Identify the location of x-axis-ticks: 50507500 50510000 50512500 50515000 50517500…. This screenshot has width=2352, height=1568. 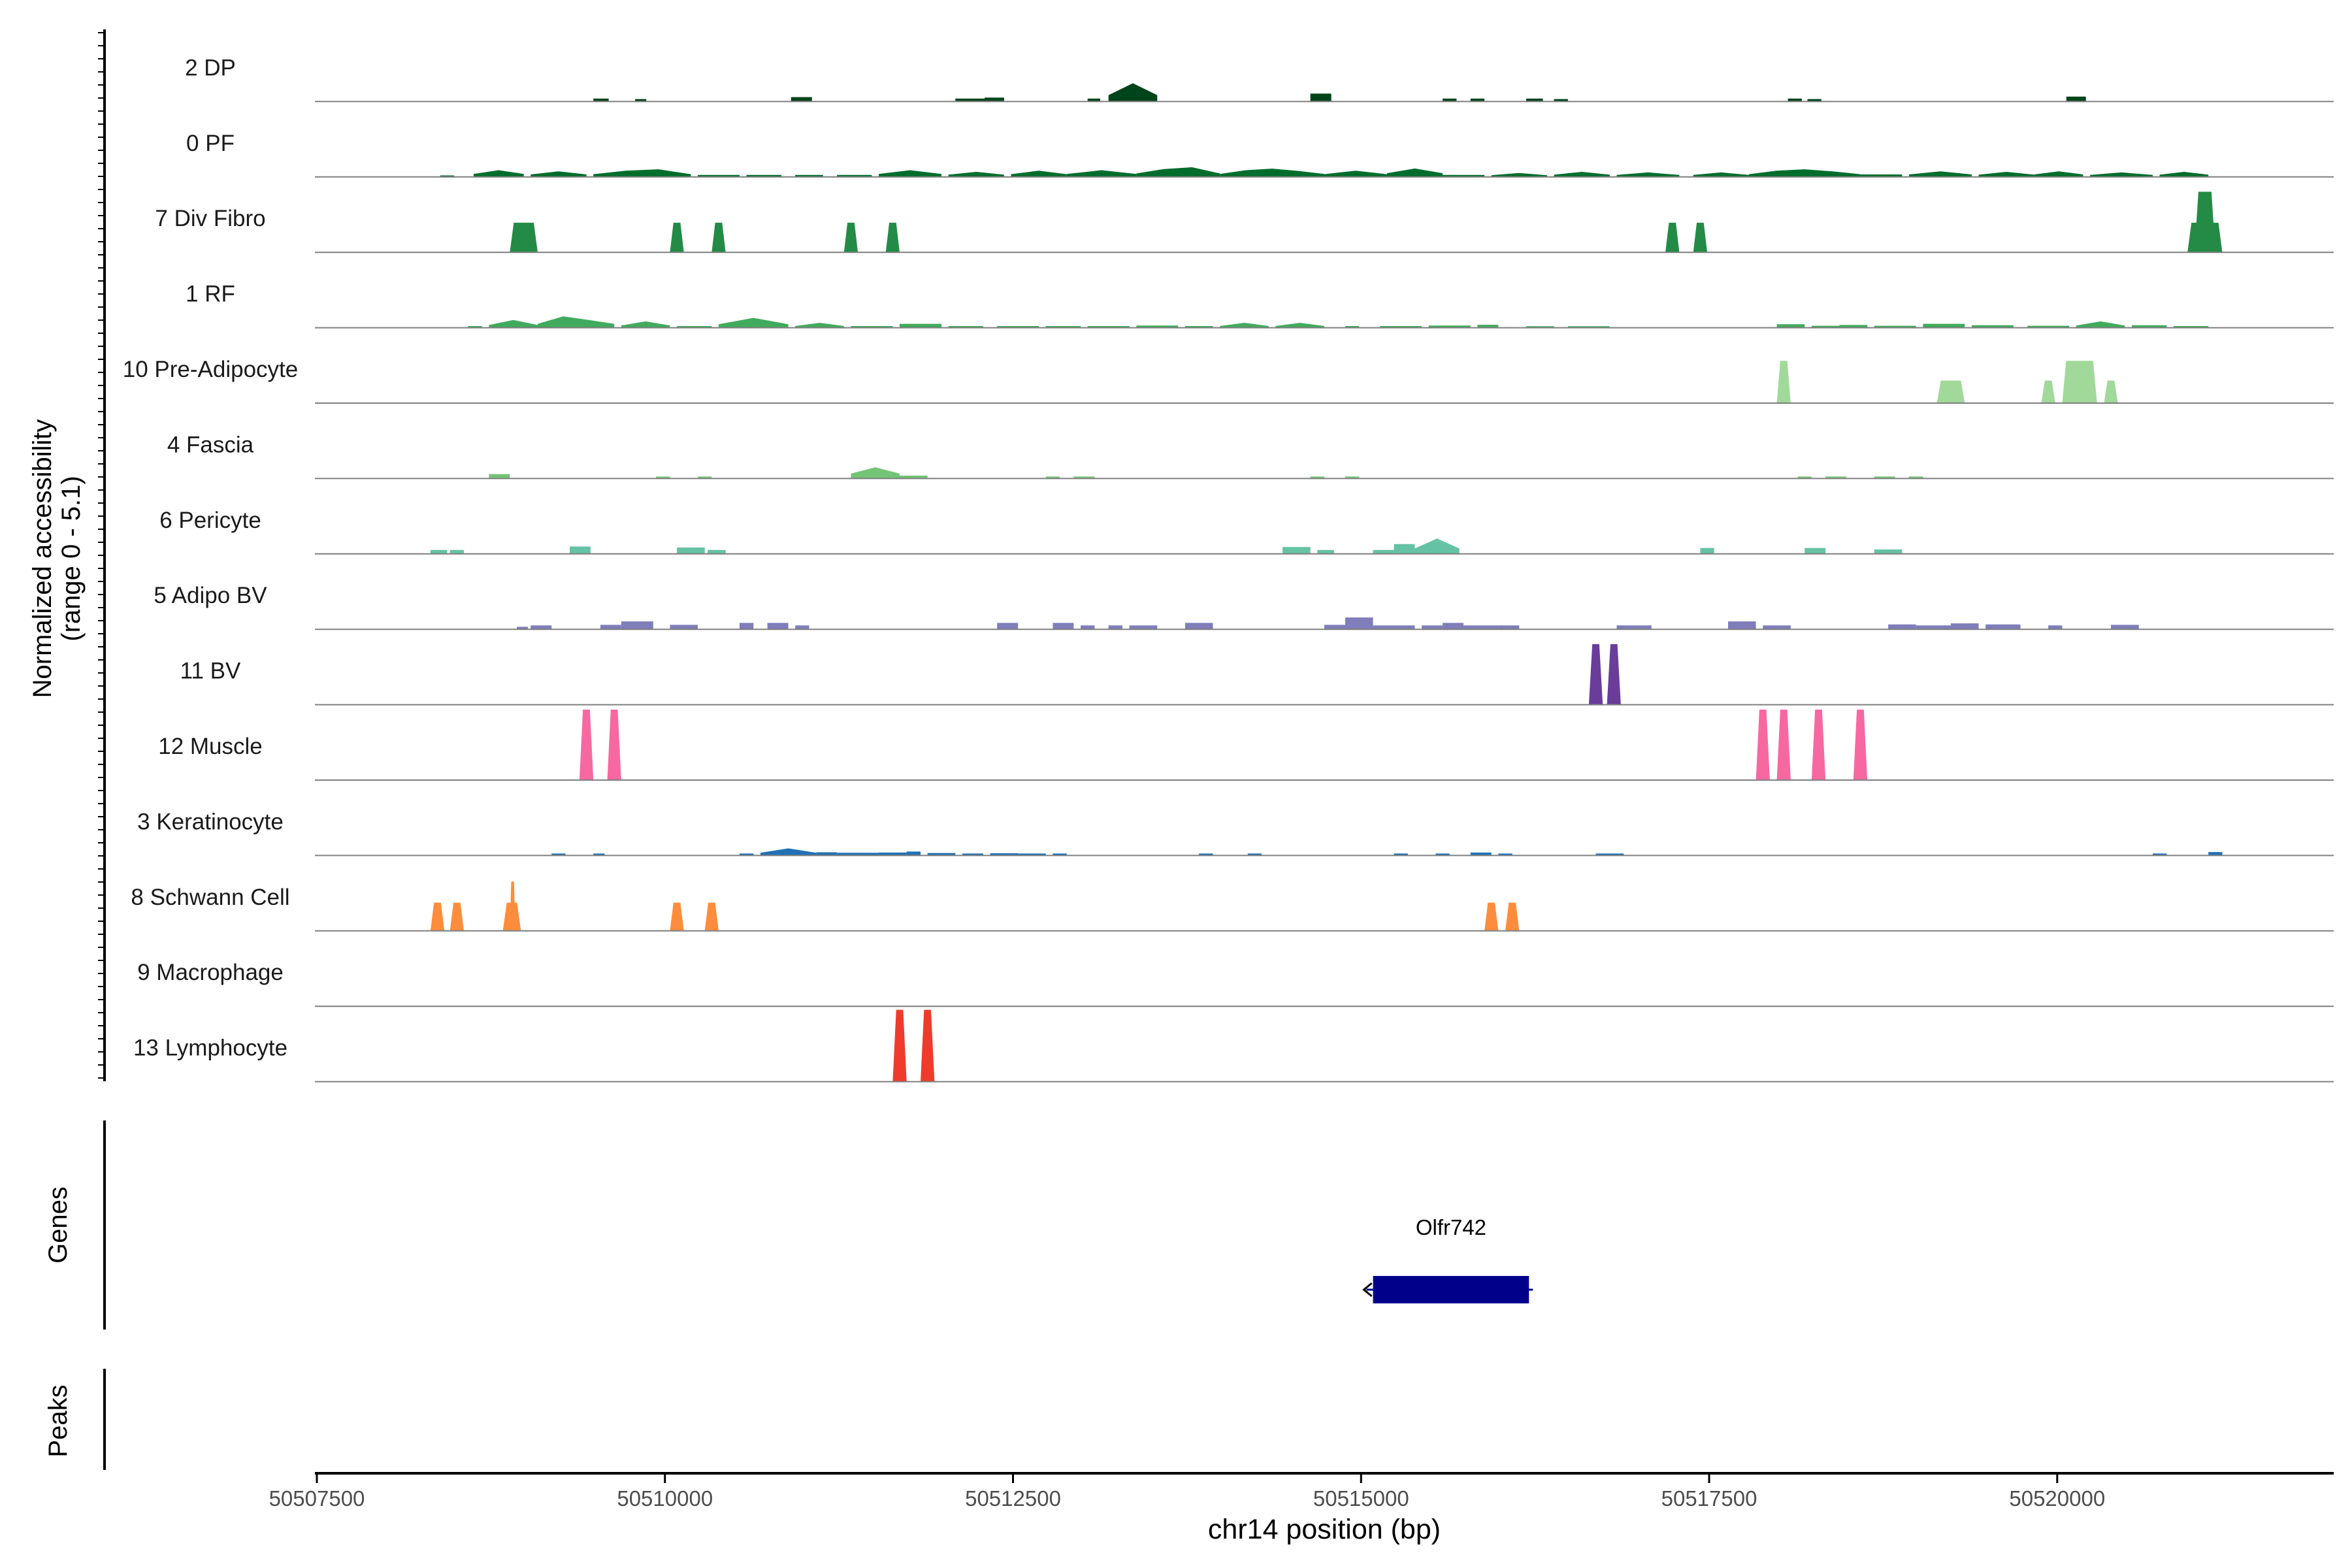
(1187, 1492).